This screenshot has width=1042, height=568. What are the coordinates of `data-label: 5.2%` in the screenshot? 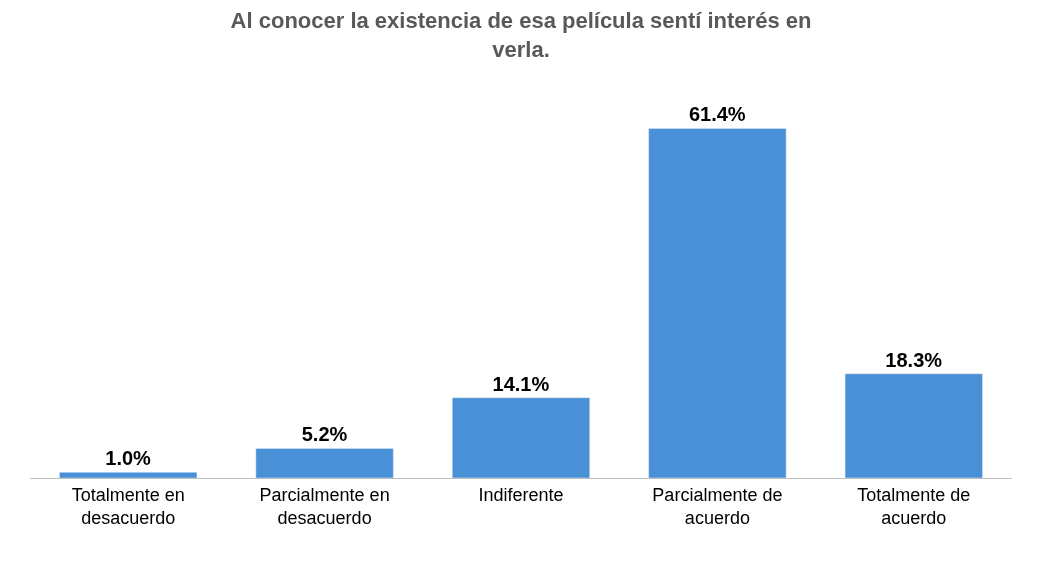 It's located at (324, 434).